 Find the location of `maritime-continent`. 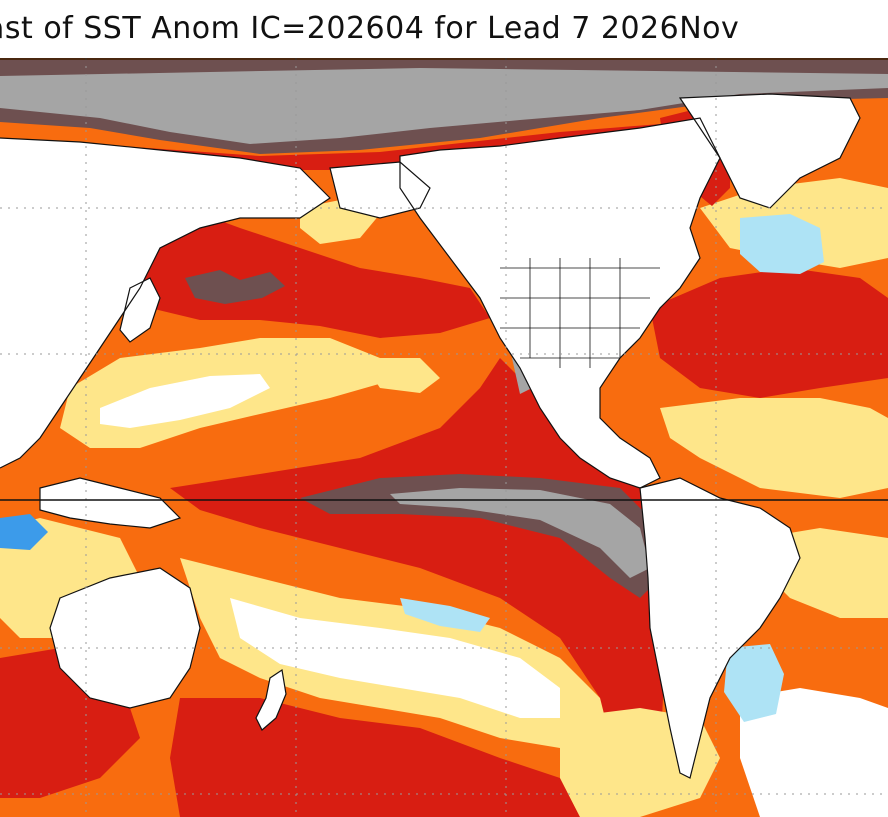

maritime-continent is located at coordinates (110, 503).